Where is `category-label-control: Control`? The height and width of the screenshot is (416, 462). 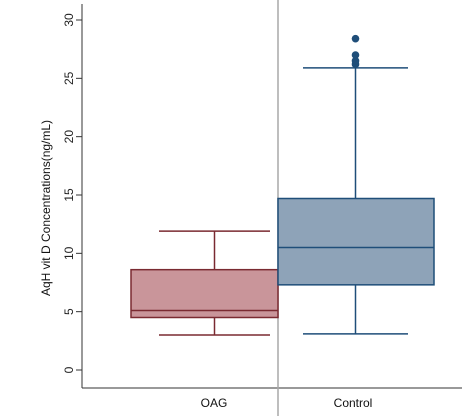
category-label-control: Control is located at coordinates (353, 403).